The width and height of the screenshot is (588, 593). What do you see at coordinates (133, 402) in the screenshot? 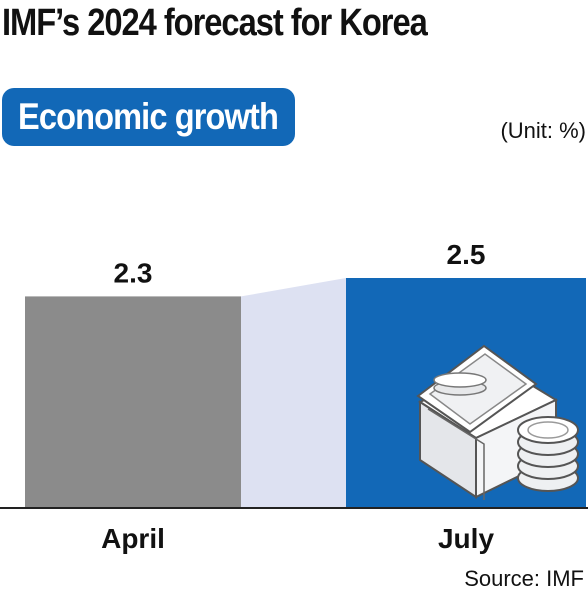
I see `bar-april` at bounding box center [133, 402].